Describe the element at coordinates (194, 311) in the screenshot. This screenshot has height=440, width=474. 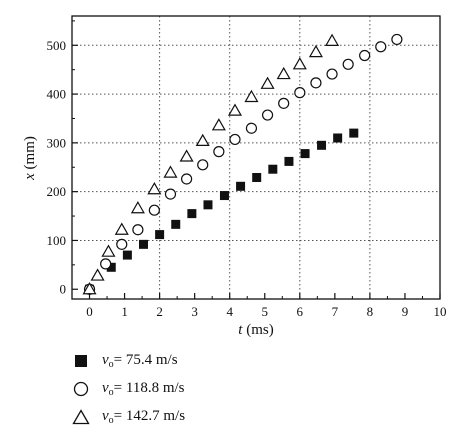
I see `x-tick-label: 3` at that location.